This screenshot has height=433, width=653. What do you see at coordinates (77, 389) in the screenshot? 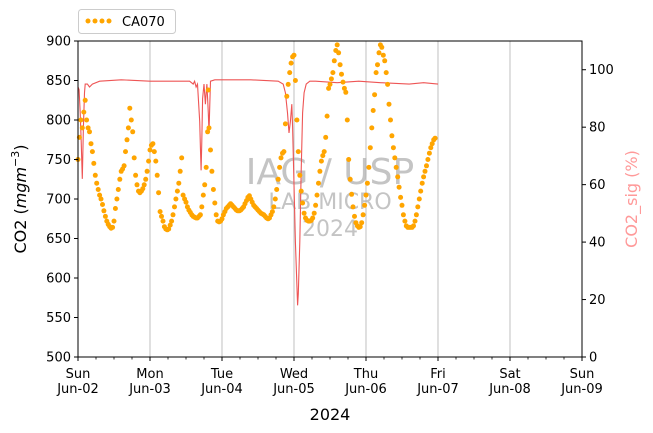
I see `x-tick-label-date: Jun-02` at bounding box center [77, 389].